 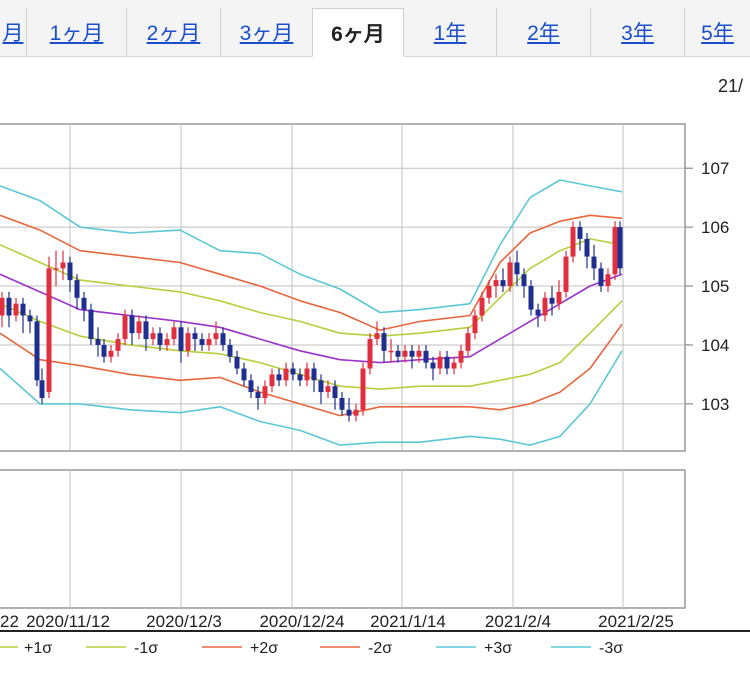 I want to click on tab-period-2-years: 2年, so click(x=543, y=32).